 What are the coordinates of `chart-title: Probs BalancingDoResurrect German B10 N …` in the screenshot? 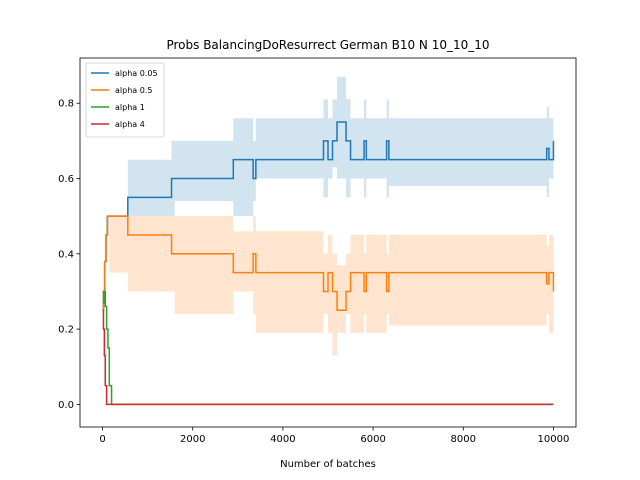 It's located at (327, 45).